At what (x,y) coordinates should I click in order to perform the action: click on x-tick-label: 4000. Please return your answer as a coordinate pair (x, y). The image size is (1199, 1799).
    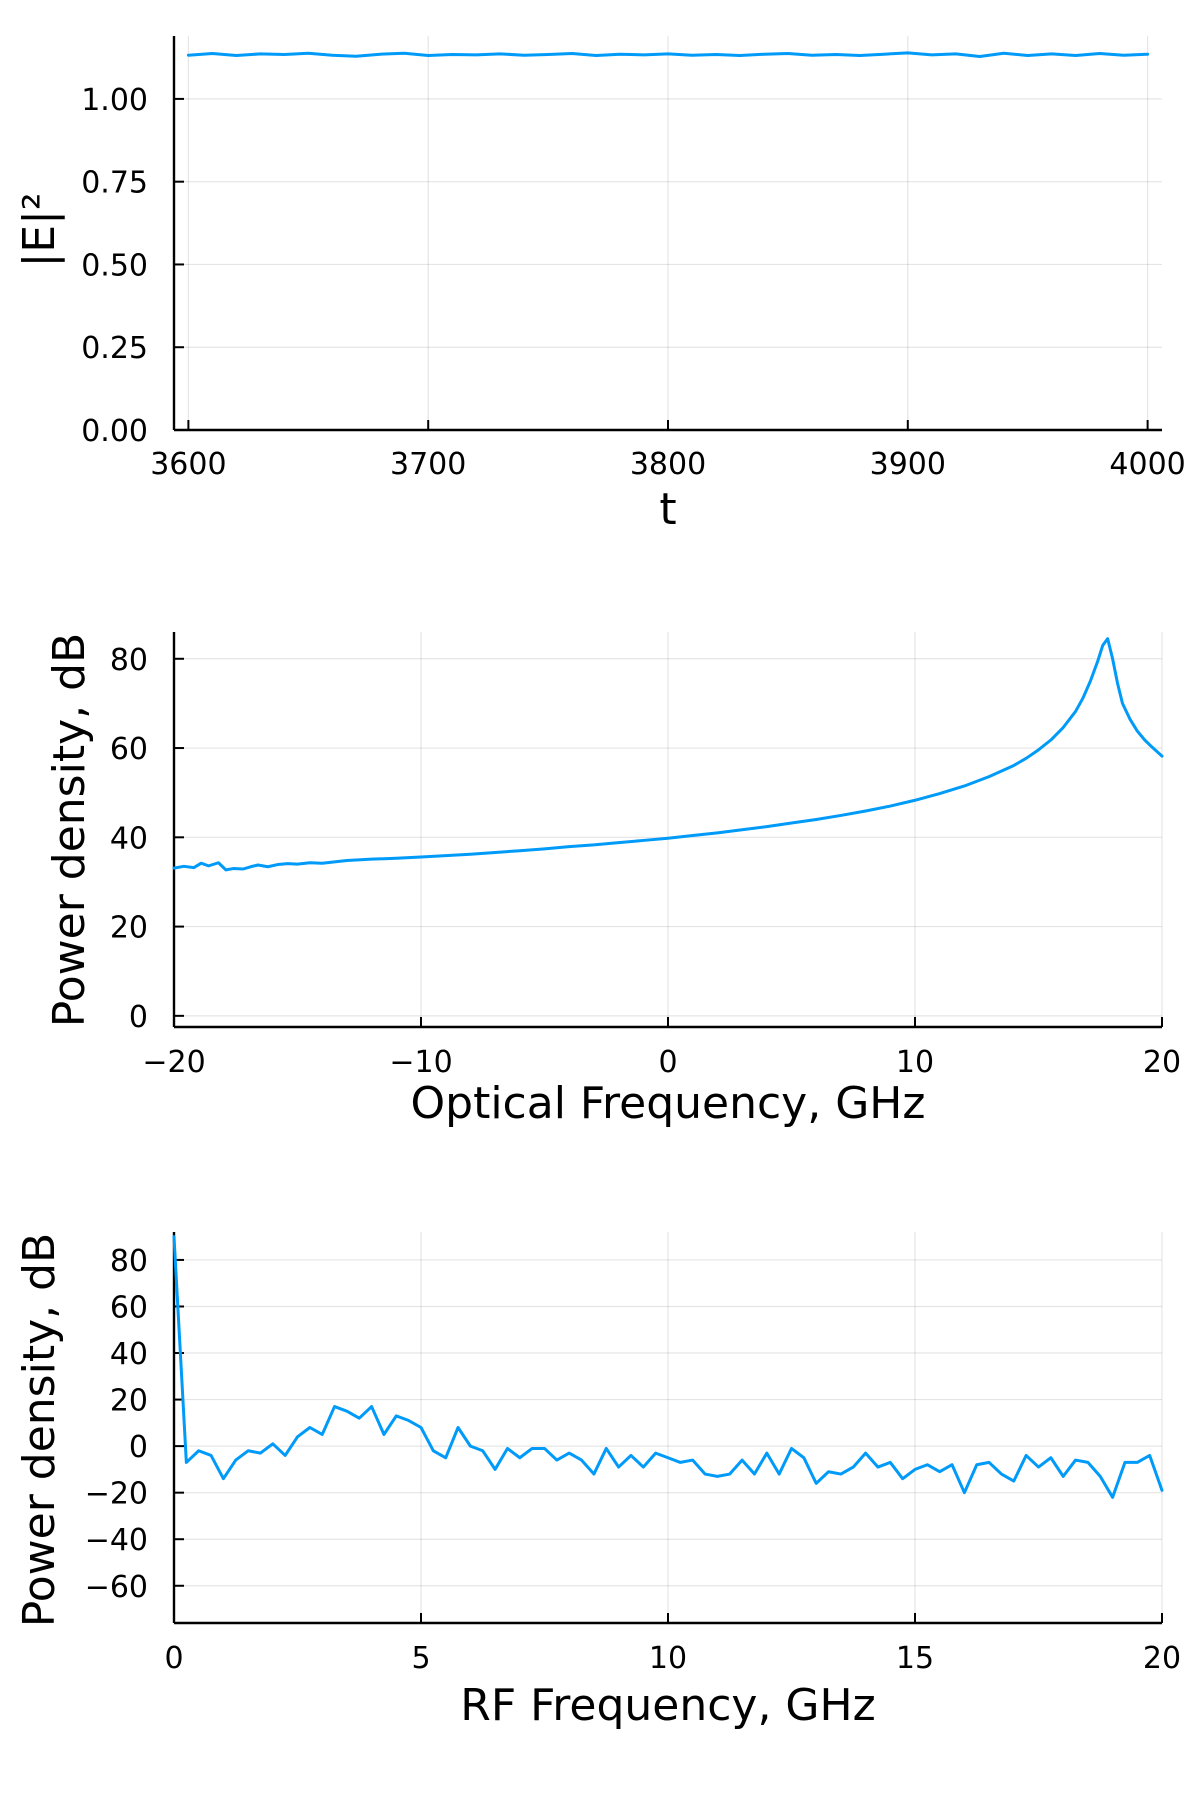
    Looking at the image, I should click on (1147, 464).